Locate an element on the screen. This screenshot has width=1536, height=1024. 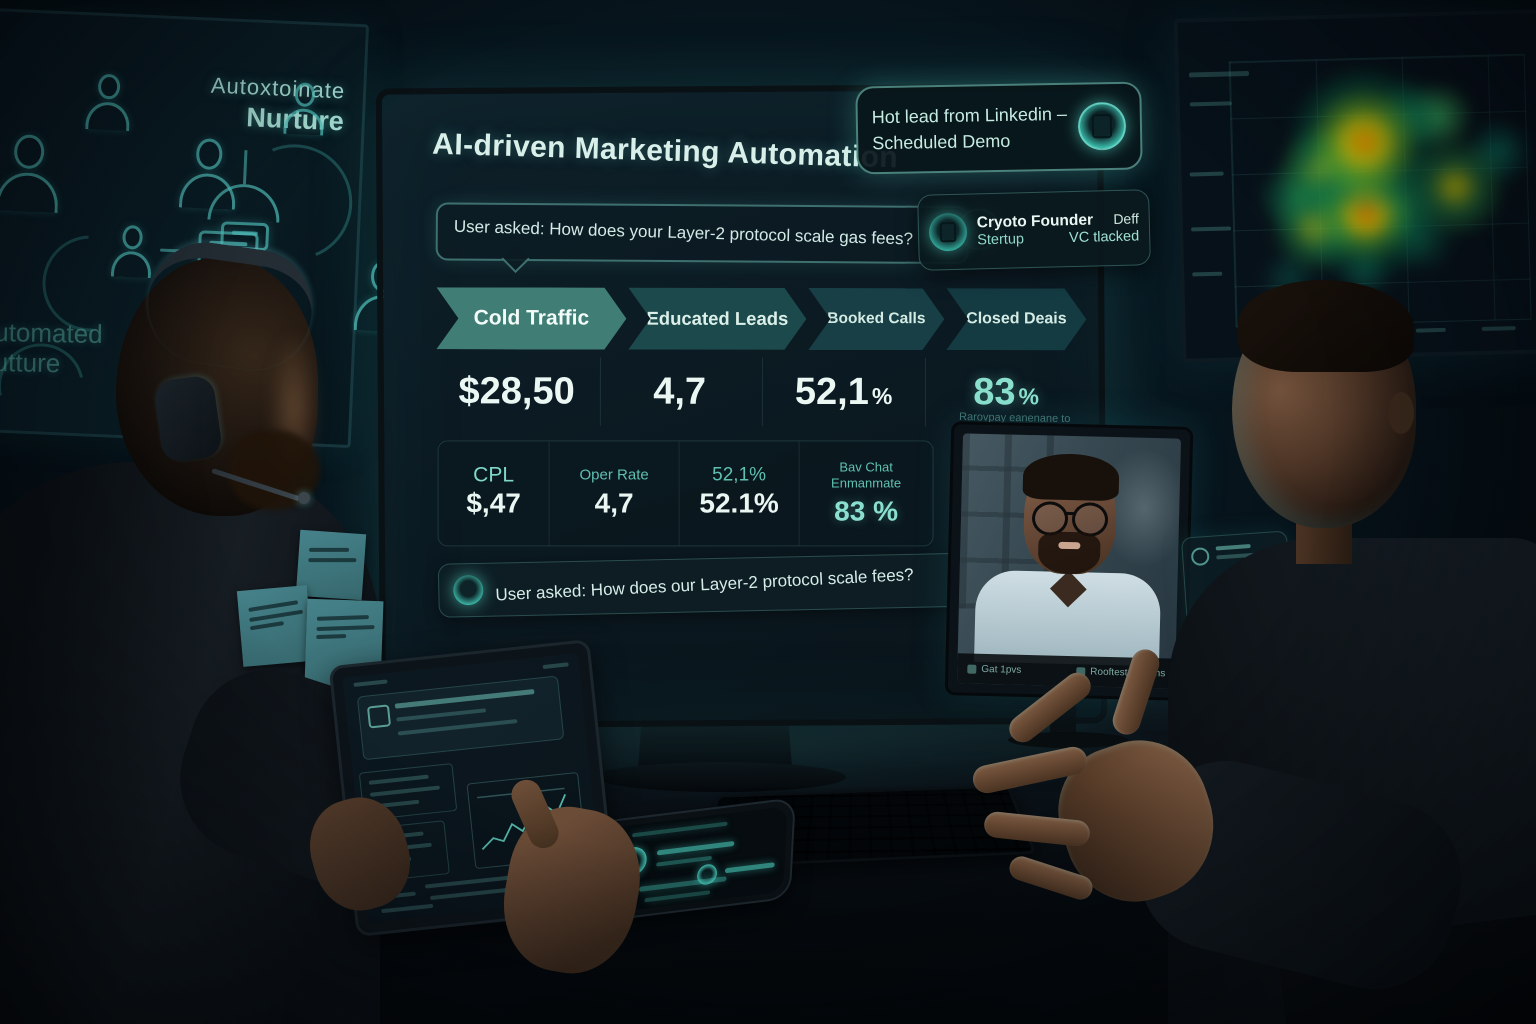
mic-icon is located at coordinates (972, 669).